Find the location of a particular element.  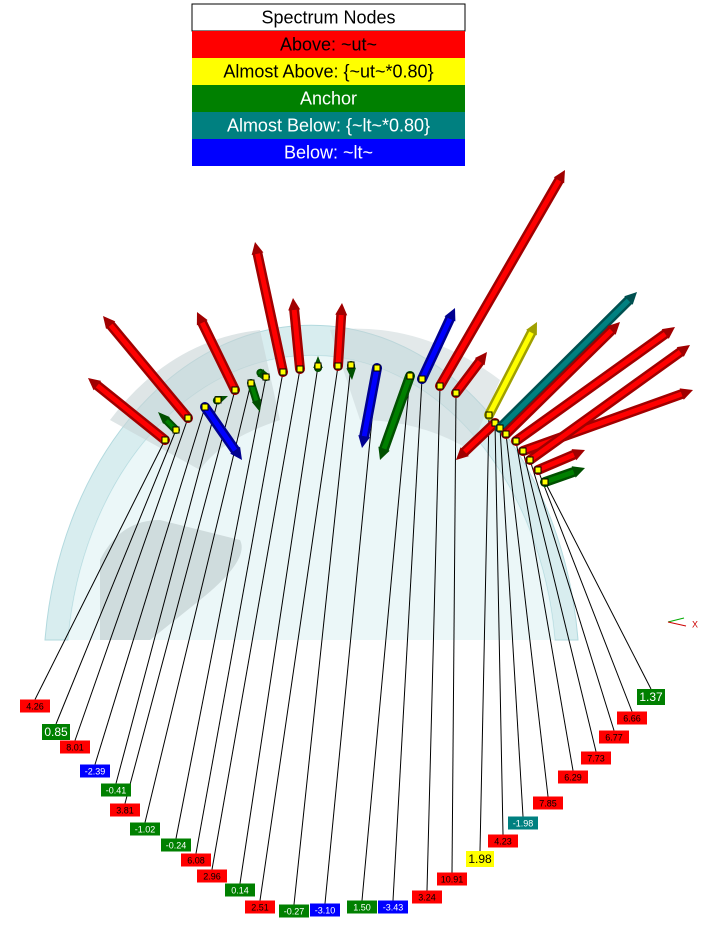

node-label: 3.81 is located at coordinates (125, 810).